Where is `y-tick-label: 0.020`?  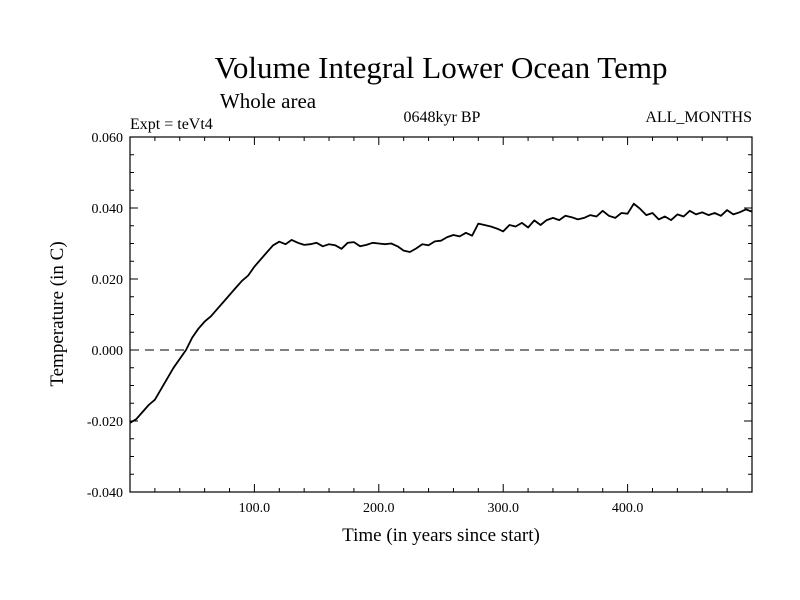
y-tick-label: 0.020 is located at coordinates (108, 280).